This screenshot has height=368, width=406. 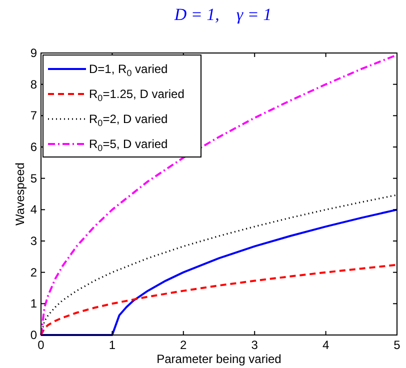 What do you see at coordinates (112, 345) in the screenshot?
I see `x-tick-label: 1` at bounding box center [112, 345].